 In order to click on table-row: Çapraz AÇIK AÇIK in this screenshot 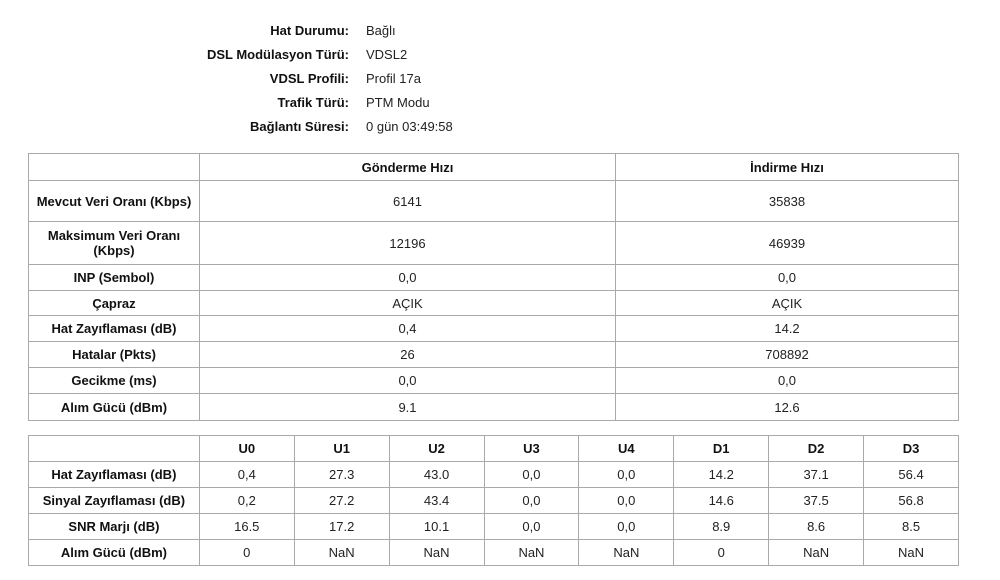, I will do `click(493, 303)`.